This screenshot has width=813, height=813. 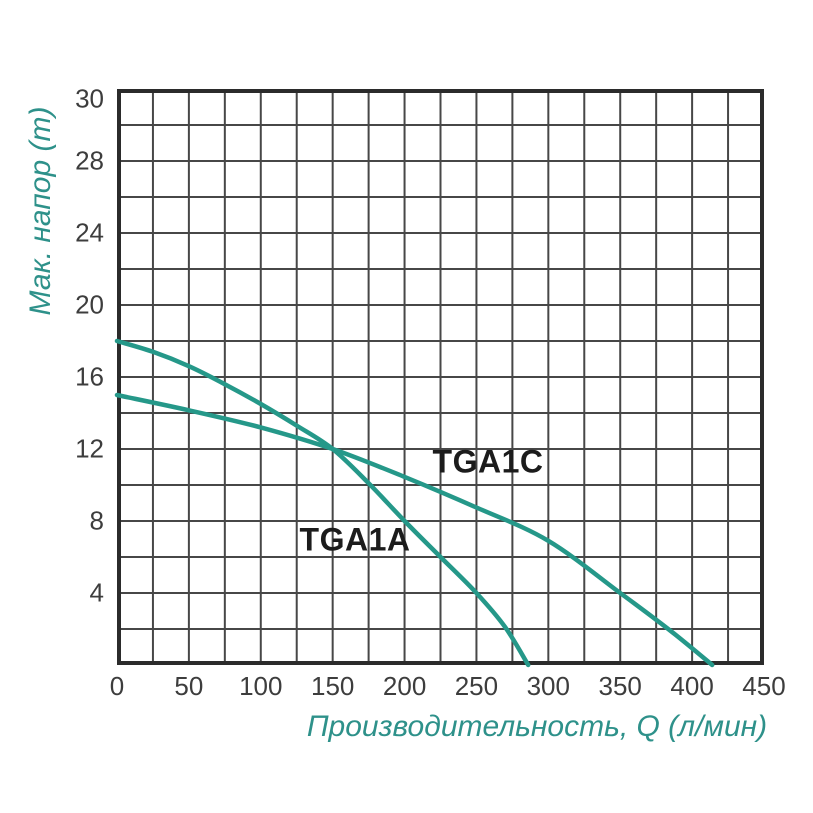 I want to click on x-tick-150: 150, so click(x=332, y=686).